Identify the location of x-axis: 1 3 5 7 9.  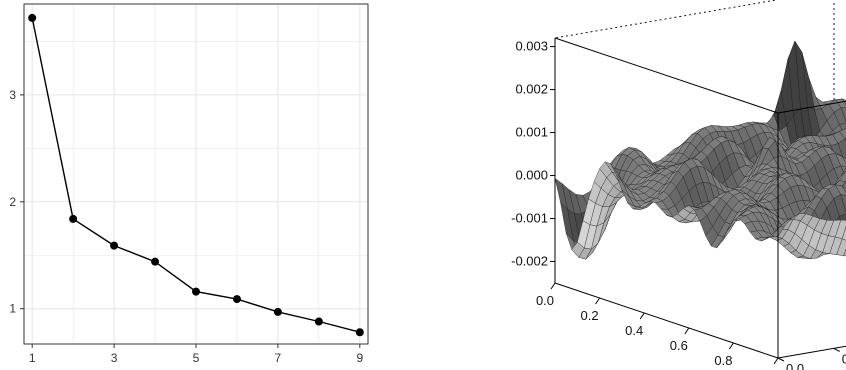
(196, 354).